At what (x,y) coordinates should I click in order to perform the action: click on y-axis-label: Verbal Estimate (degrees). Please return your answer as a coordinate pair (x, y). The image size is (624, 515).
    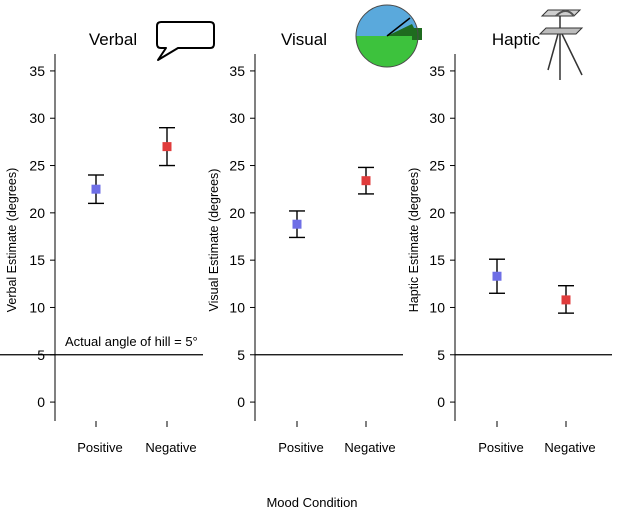
    Looking at the image, I should click on (12, 240).